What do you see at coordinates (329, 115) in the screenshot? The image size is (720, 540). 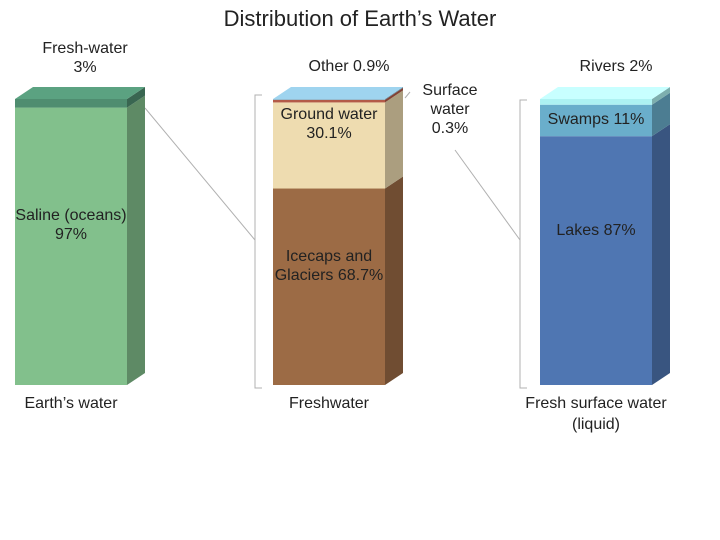 I see `series-name: Ground water` at bounding box center [329, 115].